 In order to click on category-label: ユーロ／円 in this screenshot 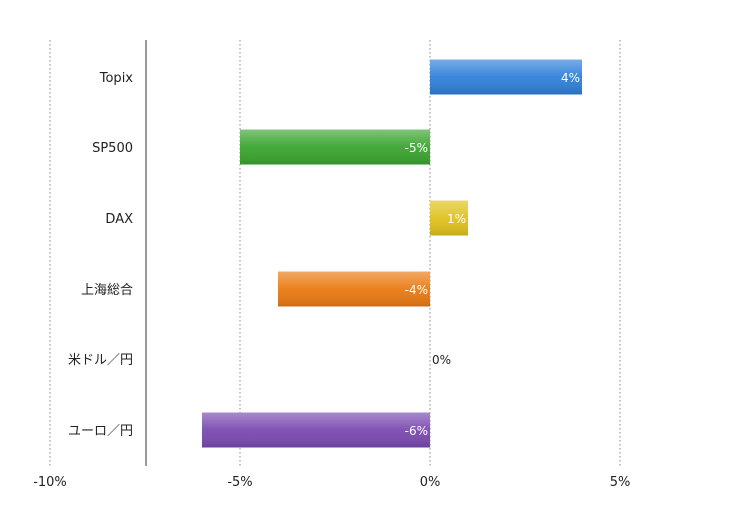, I will do `click(100, 431)`.